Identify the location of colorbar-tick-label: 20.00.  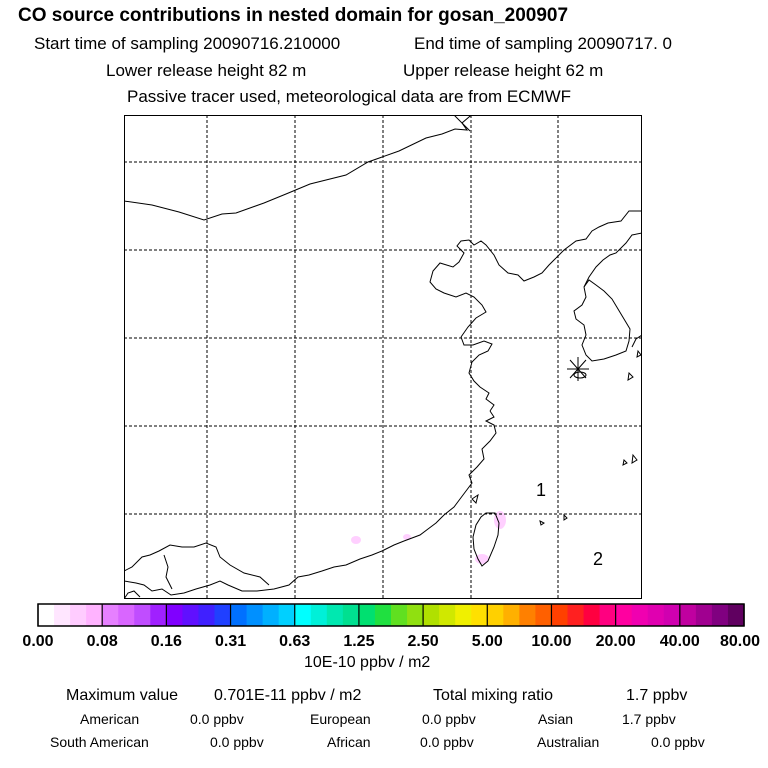
(616, 641).